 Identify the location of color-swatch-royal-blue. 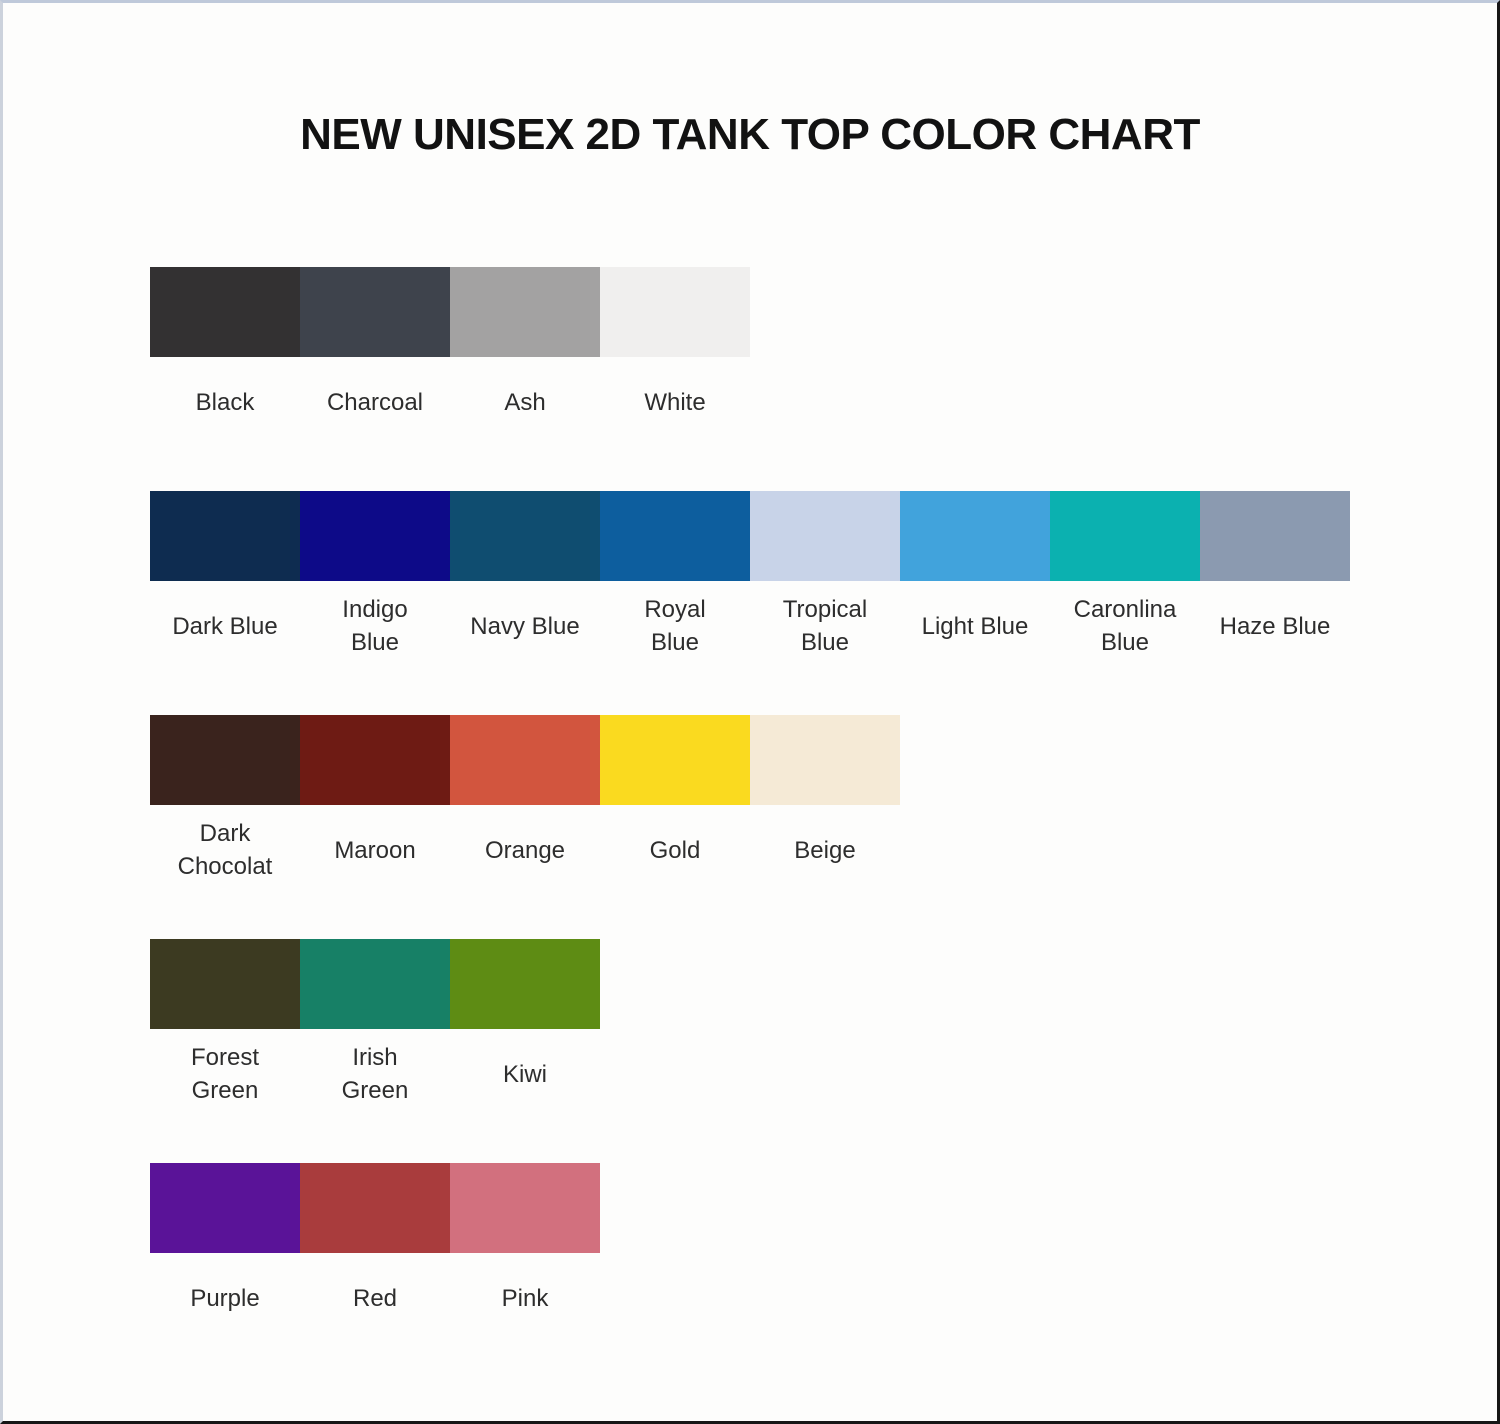
(675, 536).